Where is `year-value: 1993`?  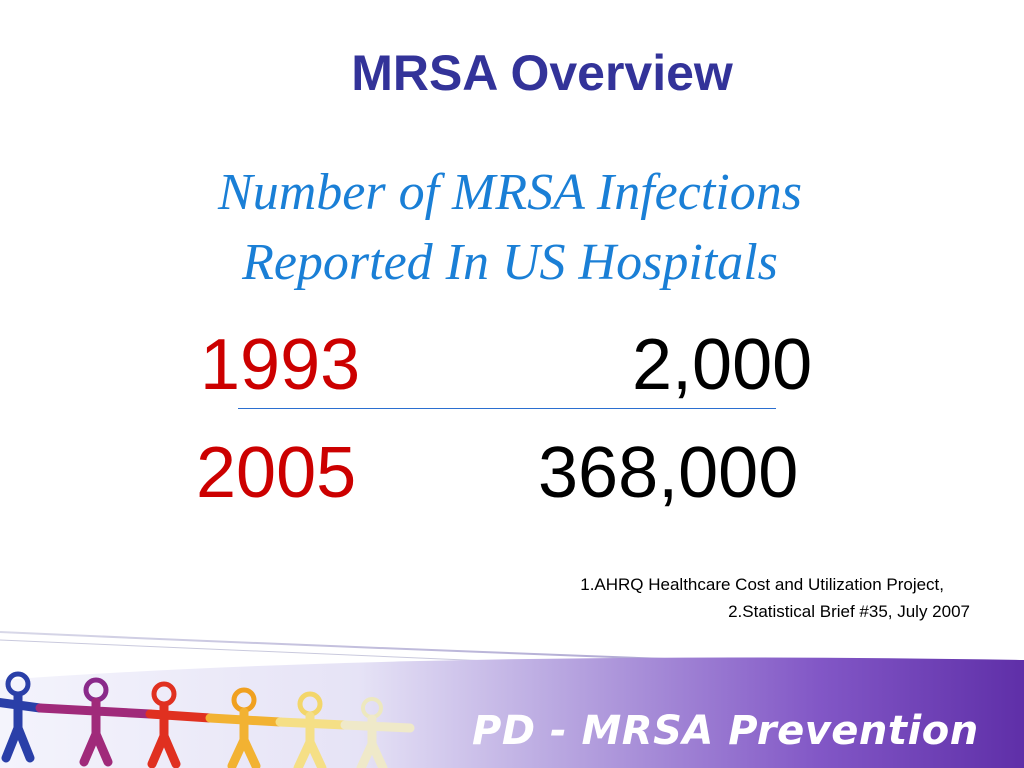
year-value: 1993 is located at coordinates (280, 365).